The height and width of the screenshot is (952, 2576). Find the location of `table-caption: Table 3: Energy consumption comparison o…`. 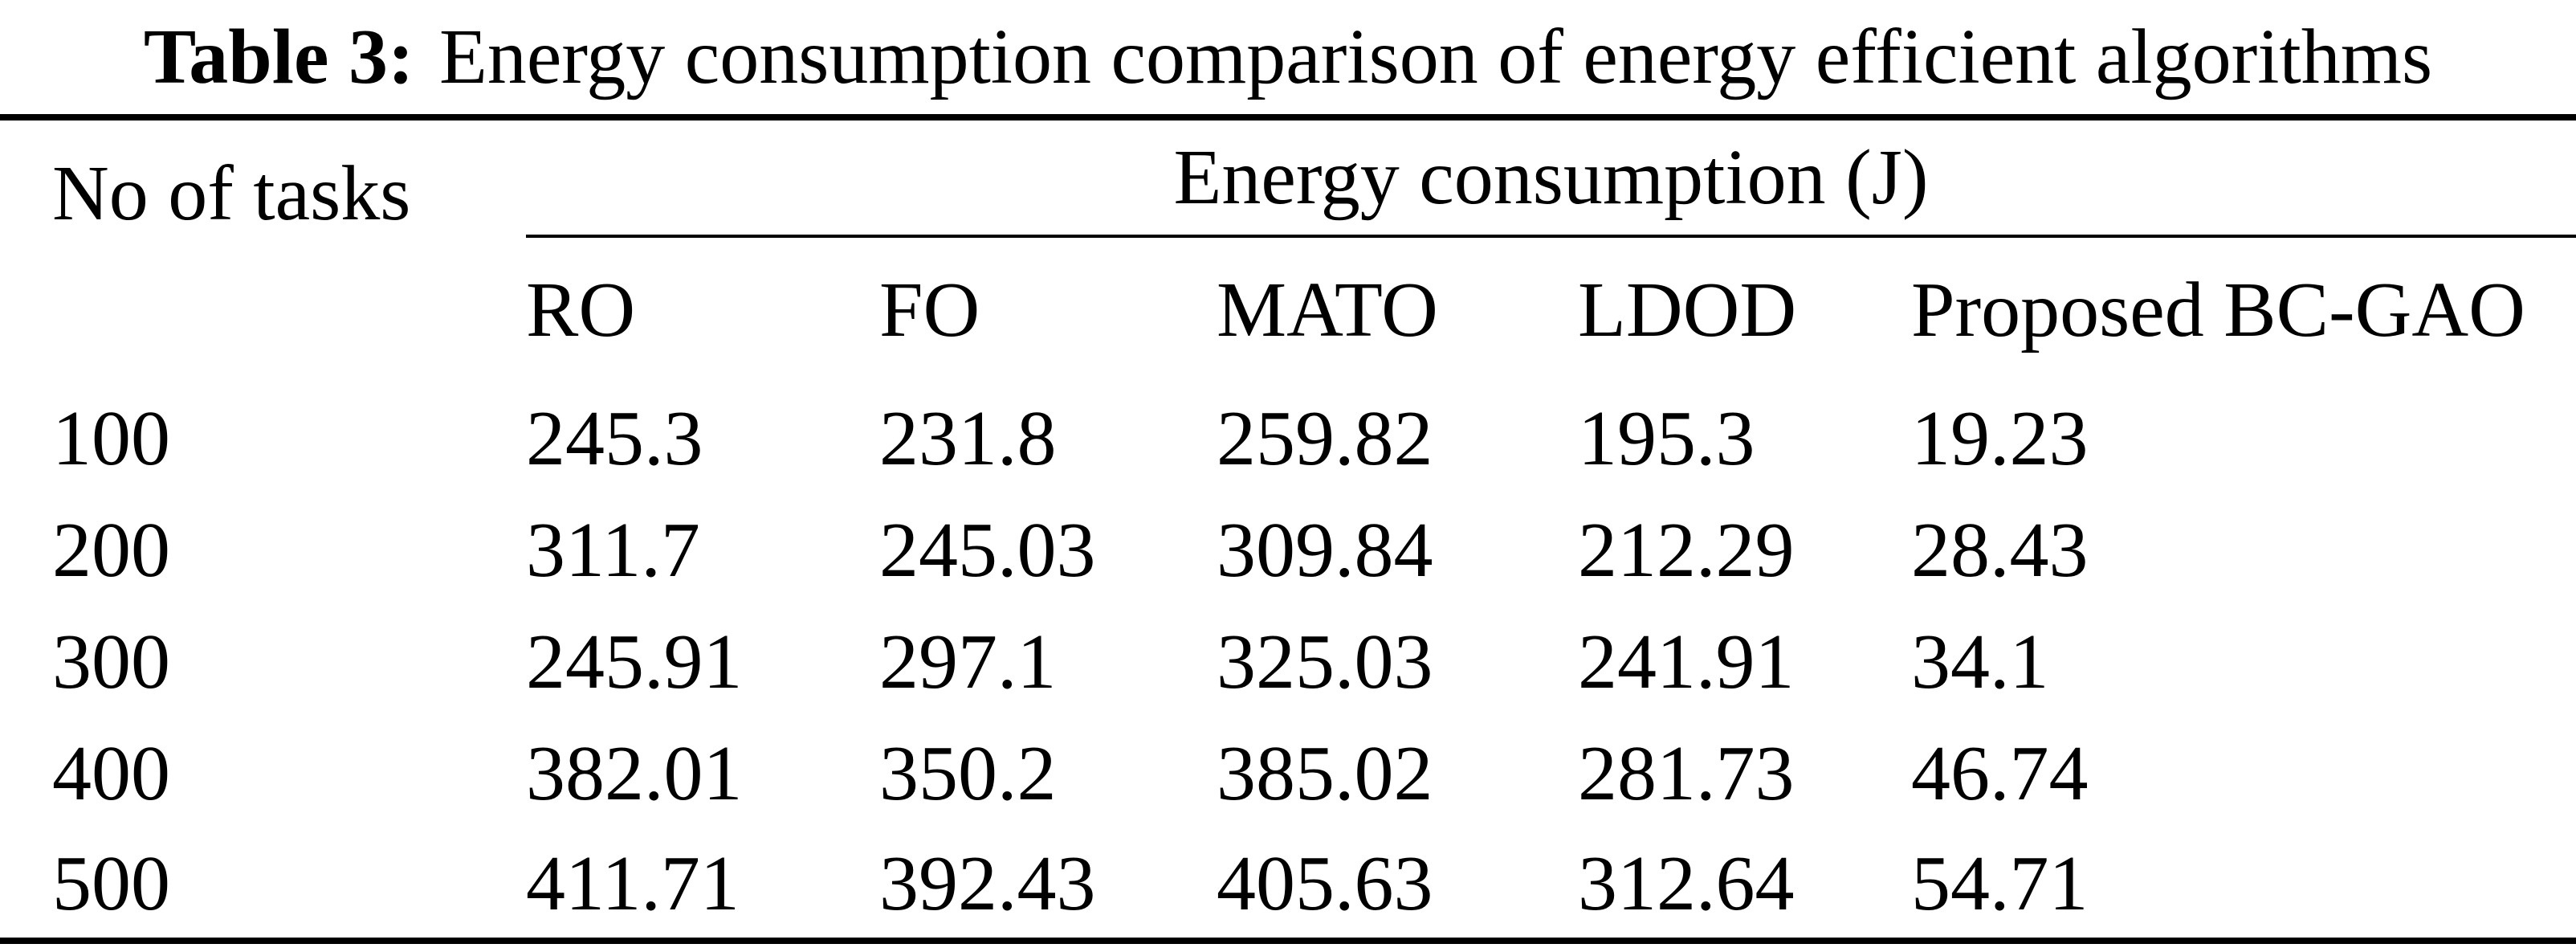

table-caption: Table 3: Energy consumption comparison o… is located at coordinates (1288, 57).